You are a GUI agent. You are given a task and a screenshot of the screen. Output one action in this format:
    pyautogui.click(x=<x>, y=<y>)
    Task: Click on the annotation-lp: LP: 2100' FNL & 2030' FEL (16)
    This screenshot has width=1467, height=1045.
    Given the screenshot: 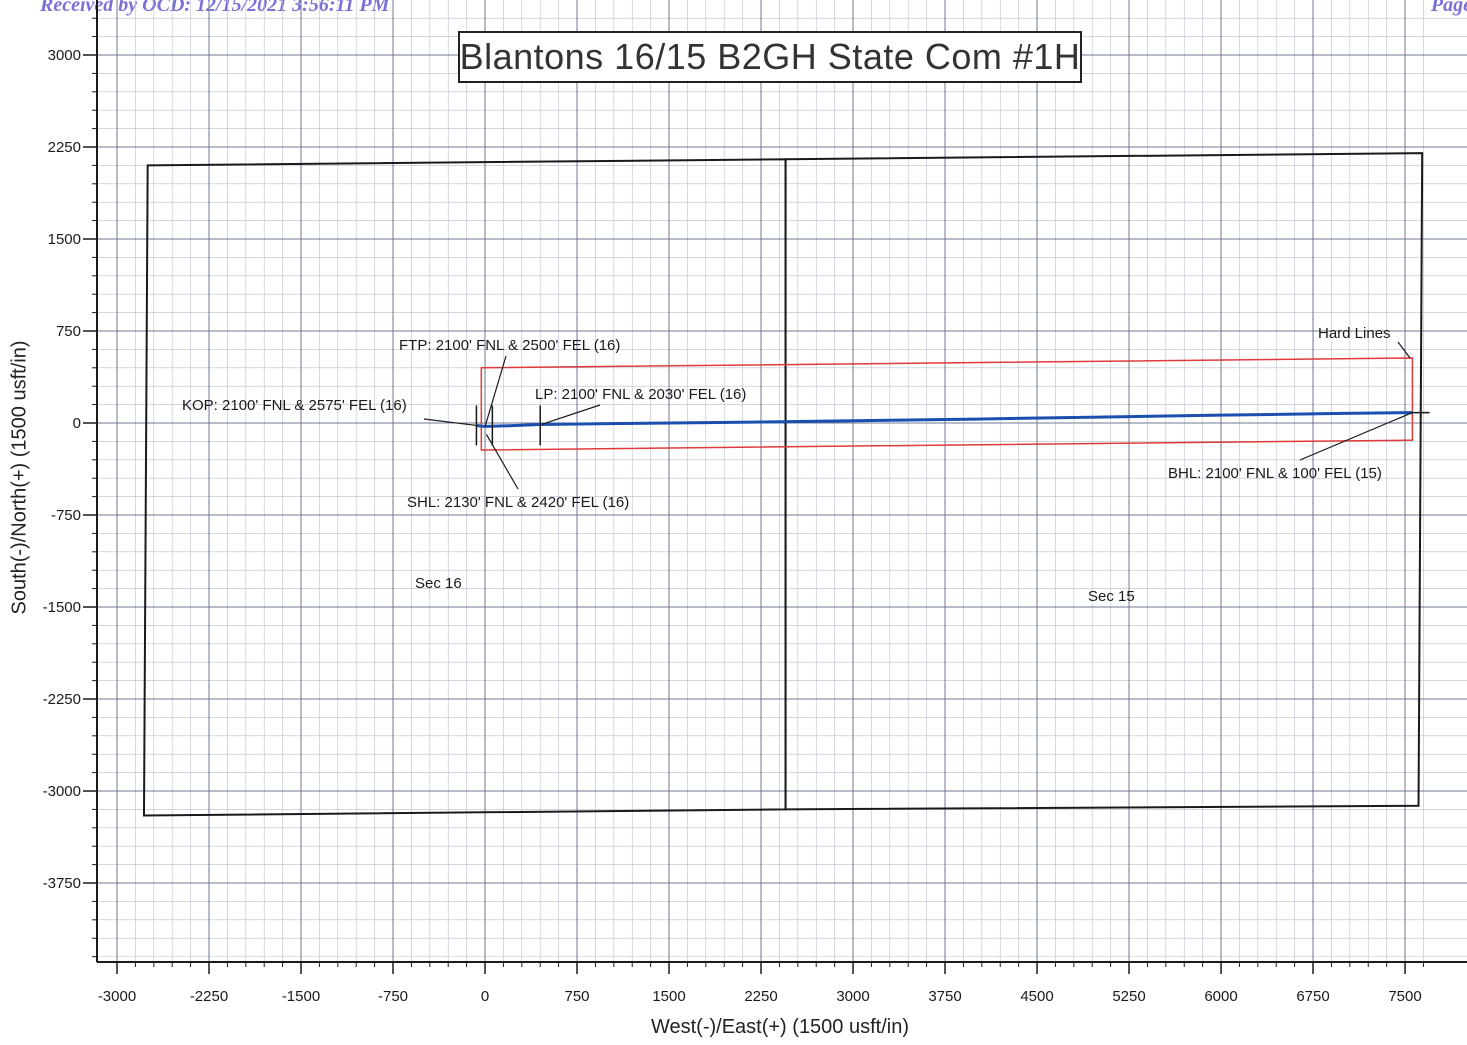 What is the action you would take?
    pyautogui.click(x=640, y=394)
    